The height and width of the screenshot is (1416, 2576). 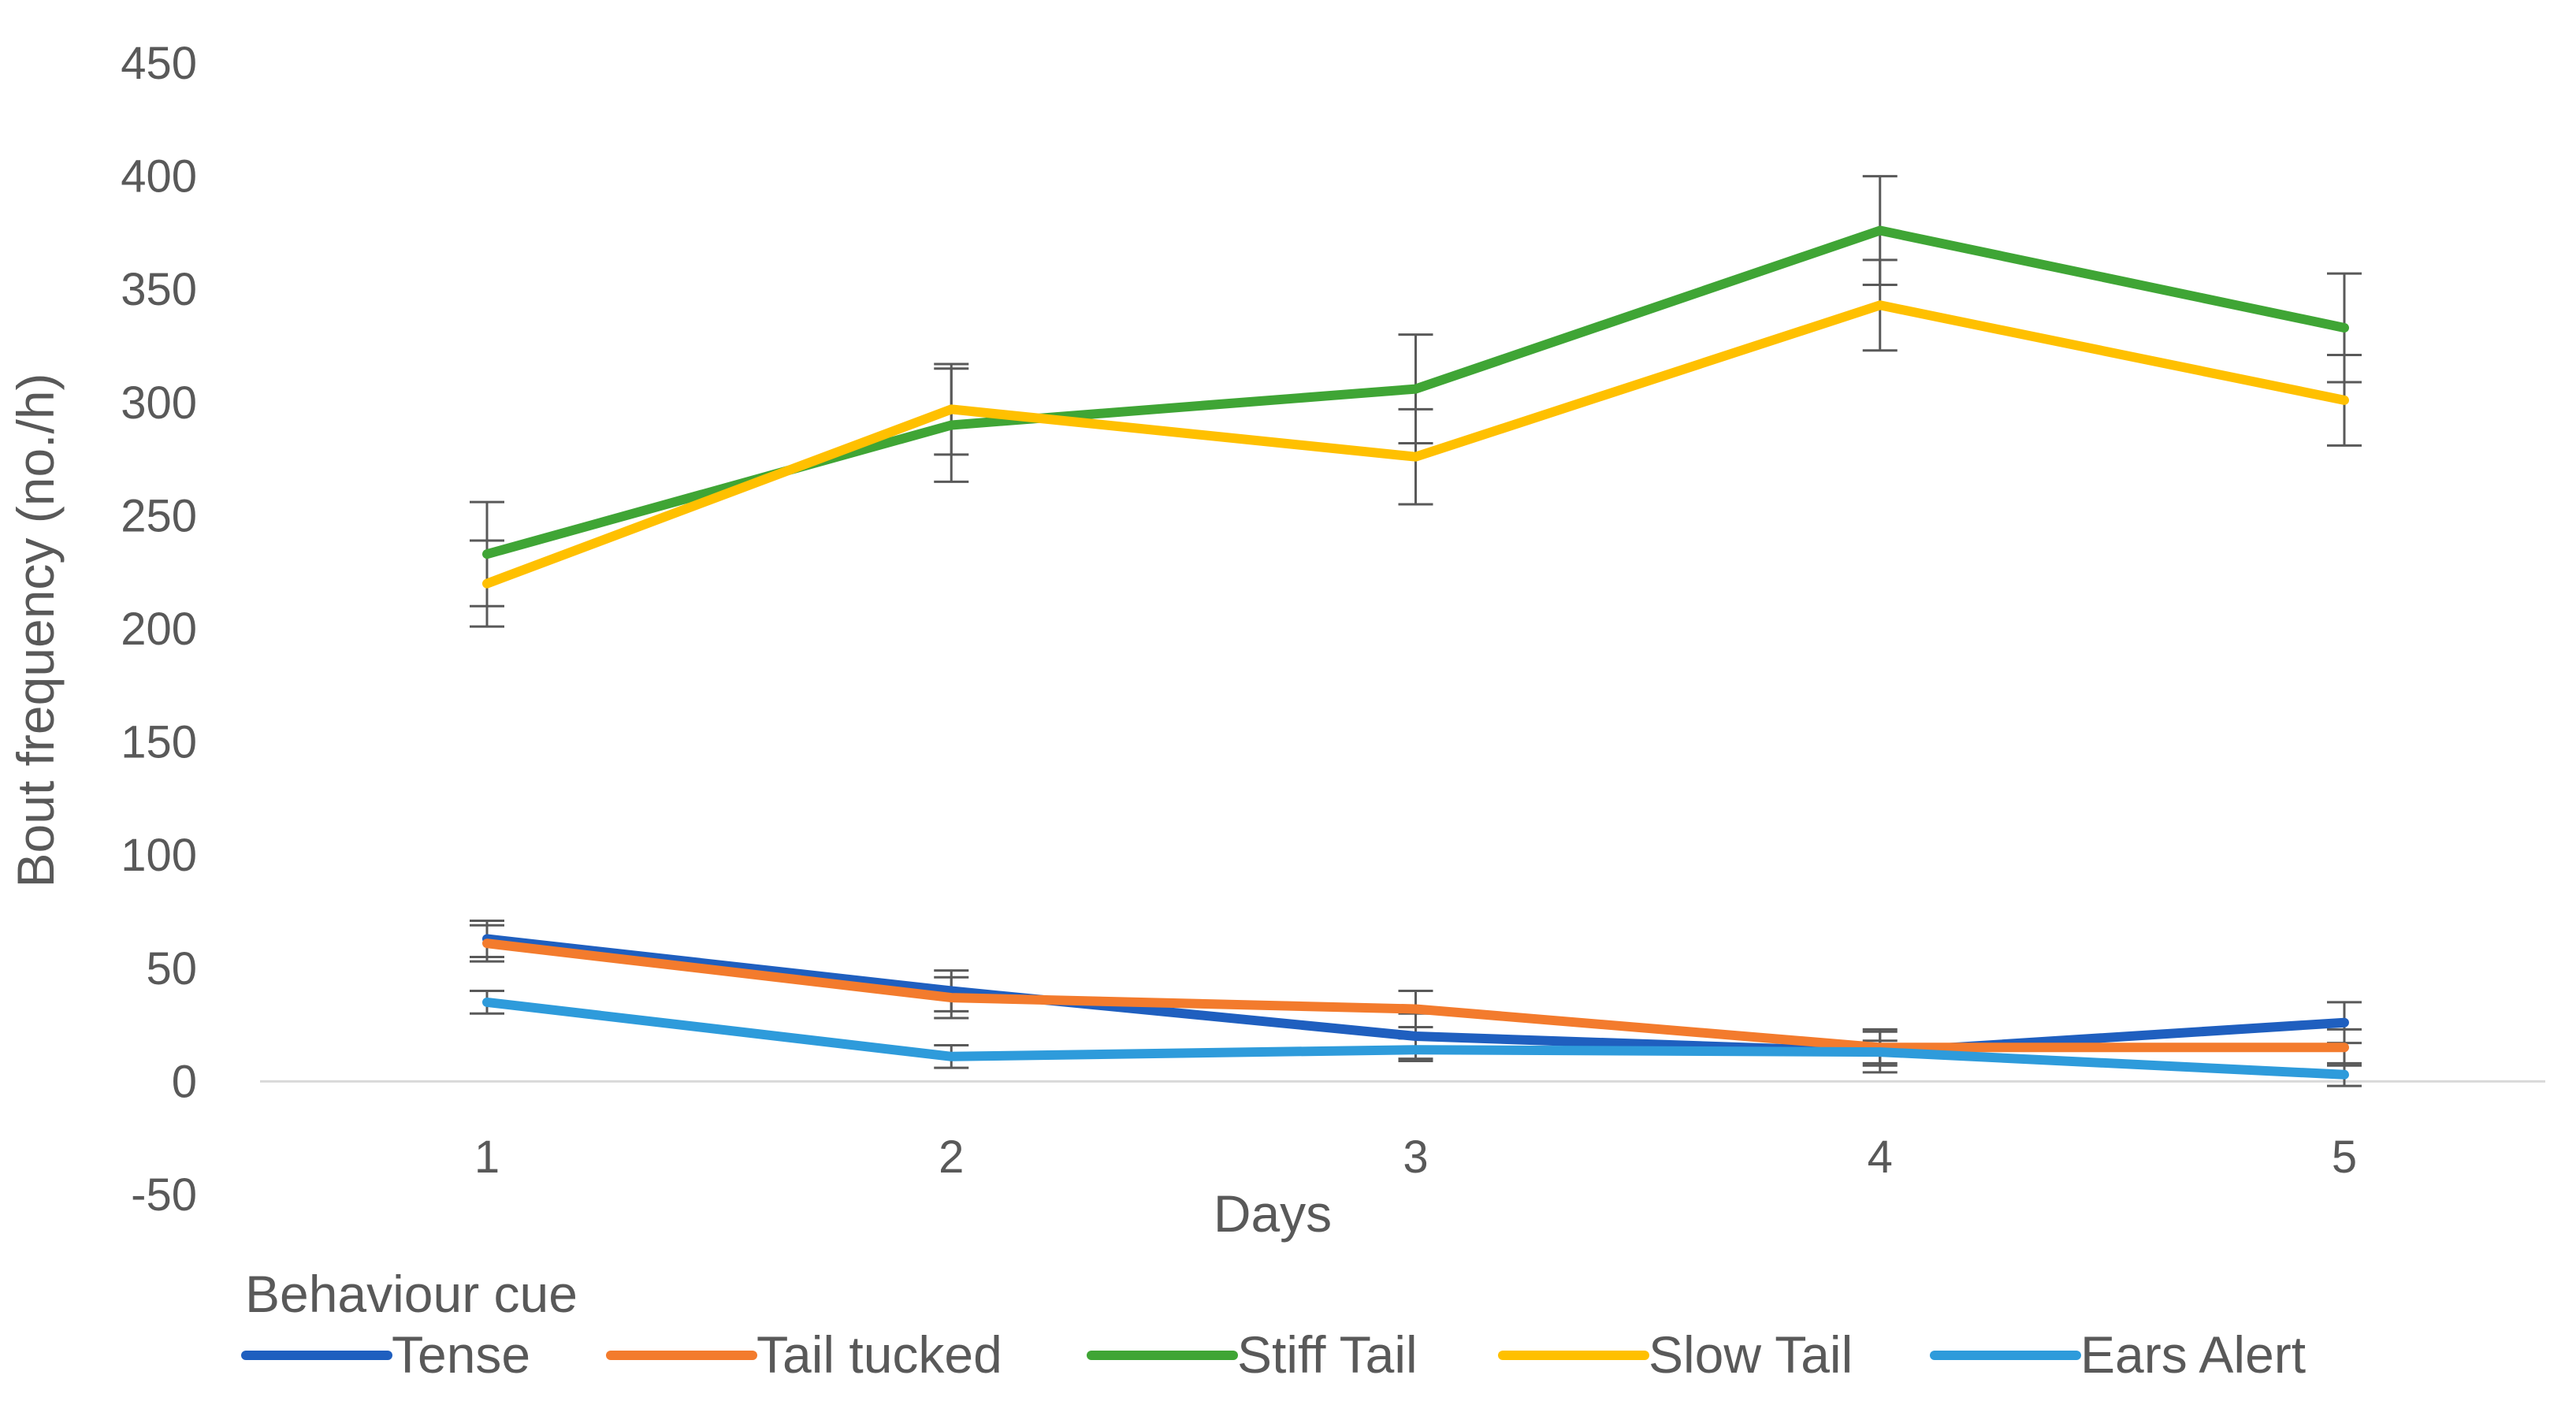 I want to click on y-tick-label: 250, so click(x=159, y=515).